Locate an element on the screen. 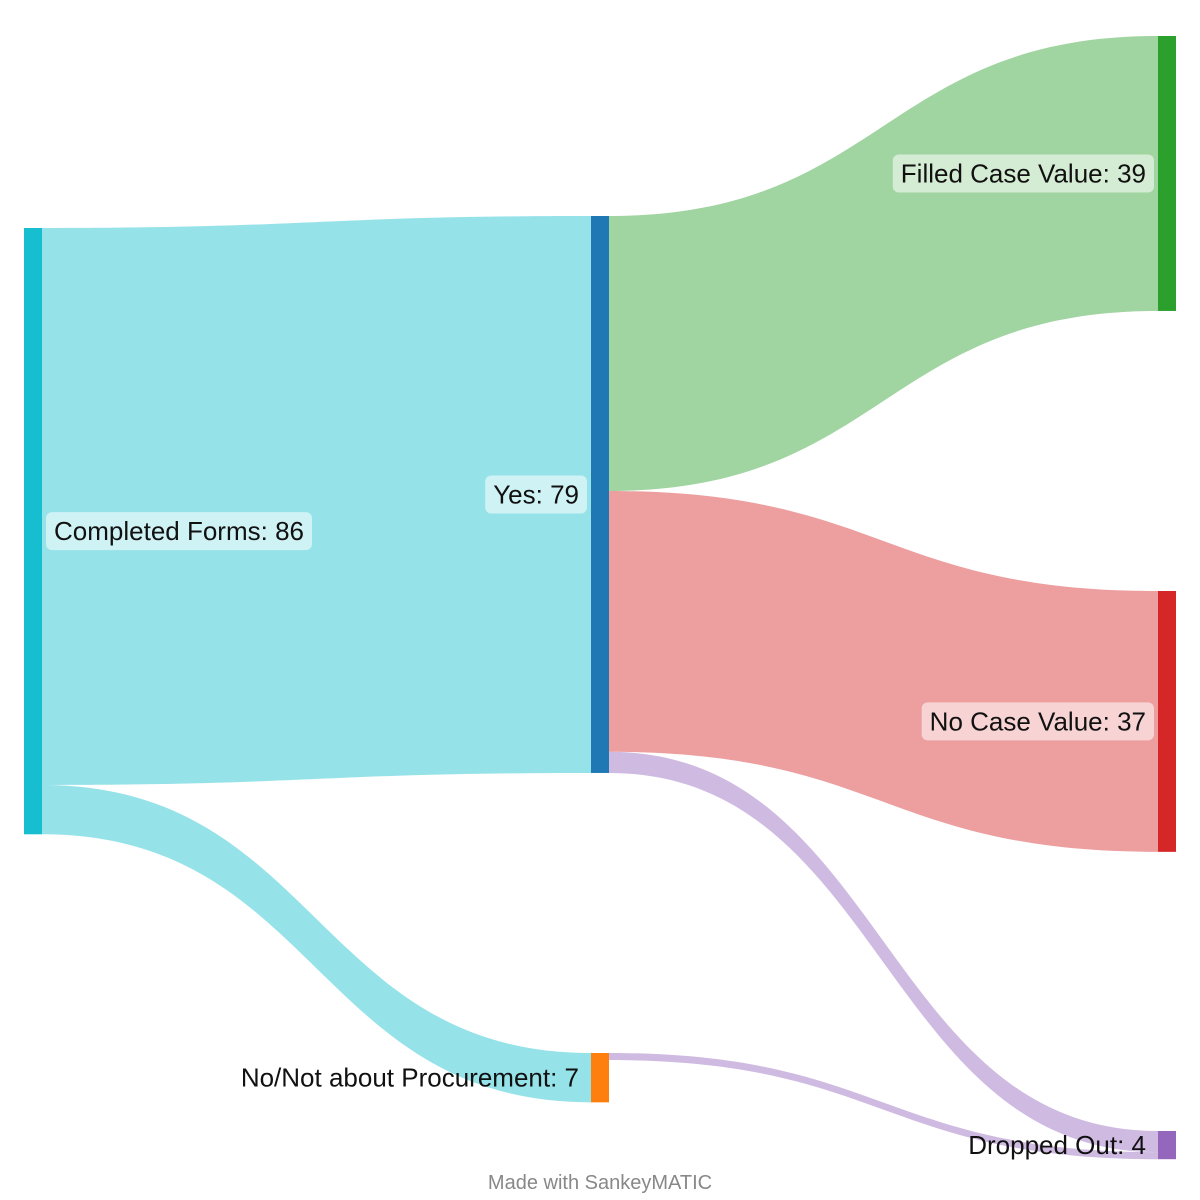 The width and height of the screenshot is (1200, 1200). node-nocase is located at coordinates (1167, 721).